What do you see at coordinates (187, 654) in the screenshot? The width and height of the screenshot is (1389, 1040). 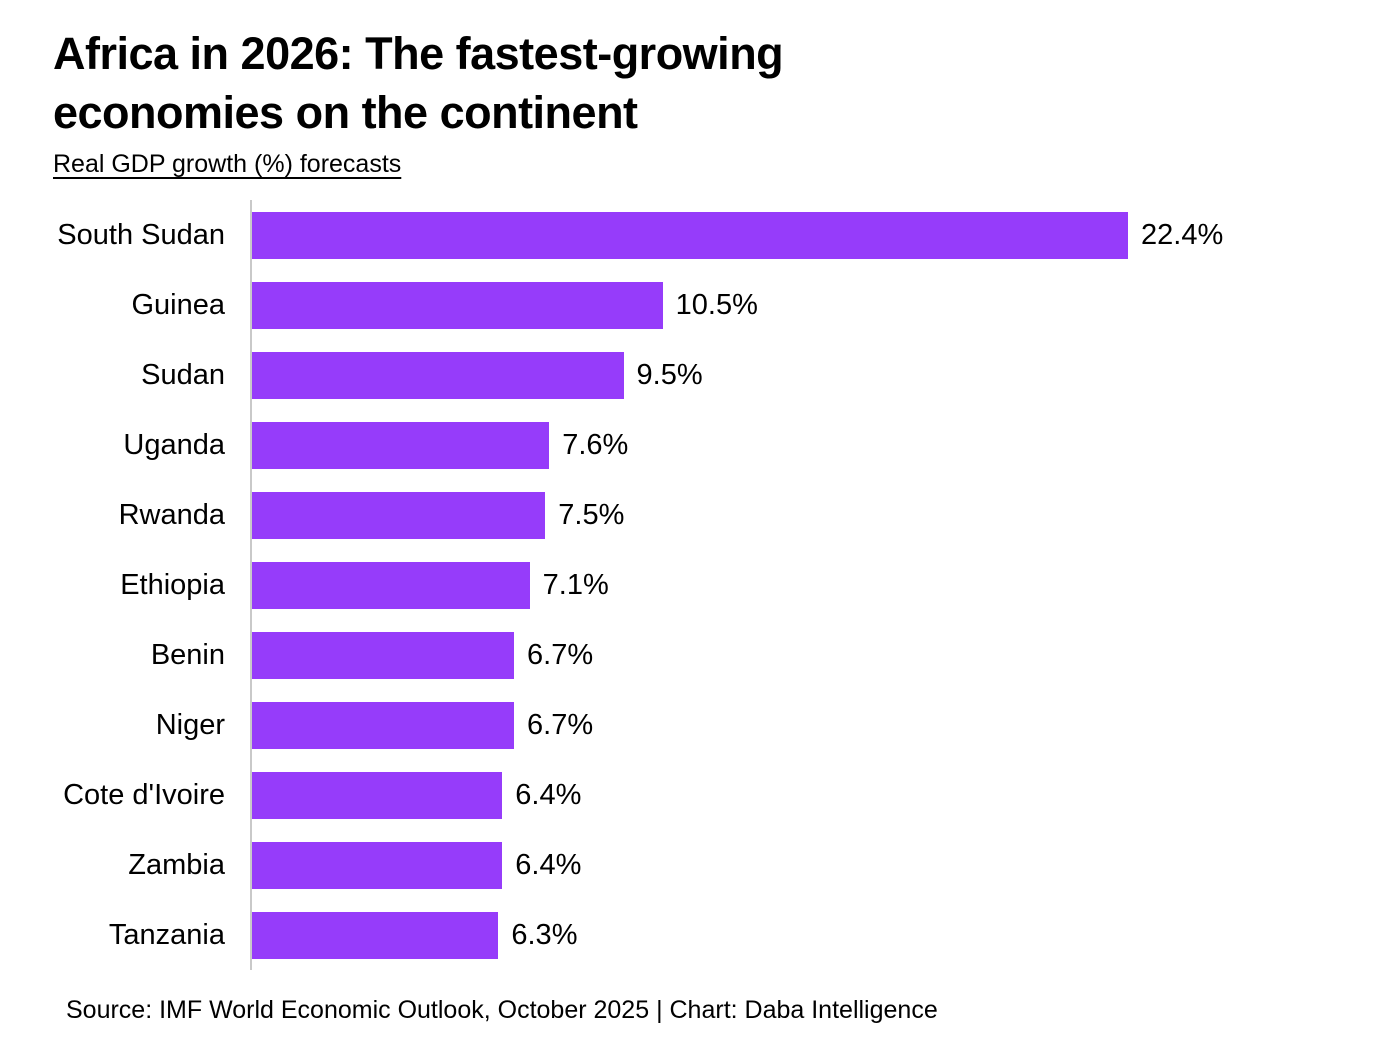 I see `category-label: Benin` at bounding box center [187, 654].